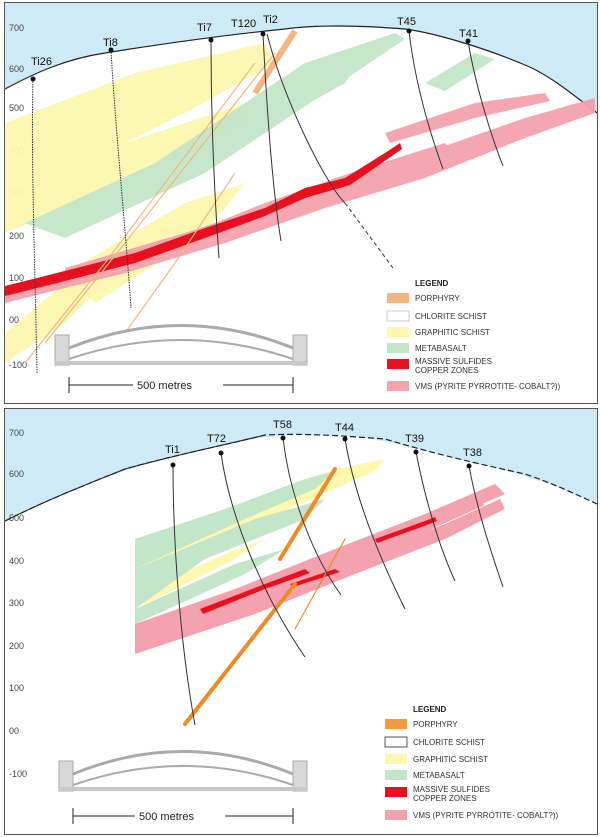 This screenshot has height=837, width=600. I want to click on drillhole-label: Ti1, so click(172, 450).